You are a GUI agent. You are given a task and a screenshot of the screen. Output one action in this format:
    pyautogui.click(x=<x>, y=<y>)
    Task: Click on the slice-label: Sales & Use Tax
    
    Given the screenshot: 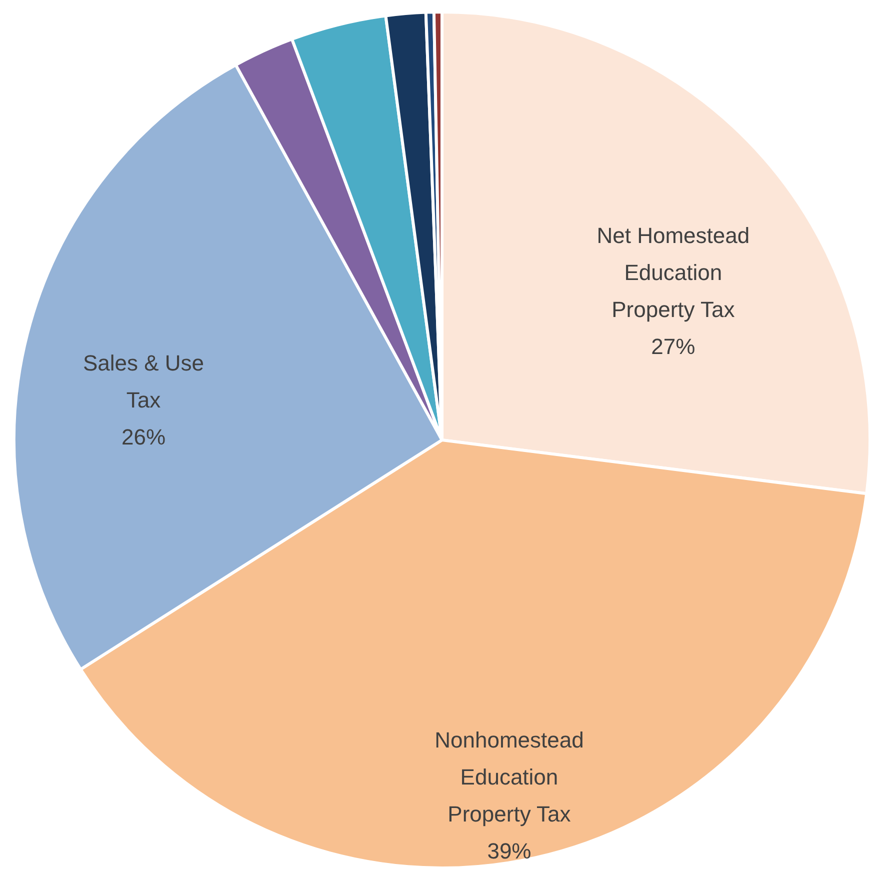 What is the action you would take?
    pyautogui.click(x=143, y=381)
    